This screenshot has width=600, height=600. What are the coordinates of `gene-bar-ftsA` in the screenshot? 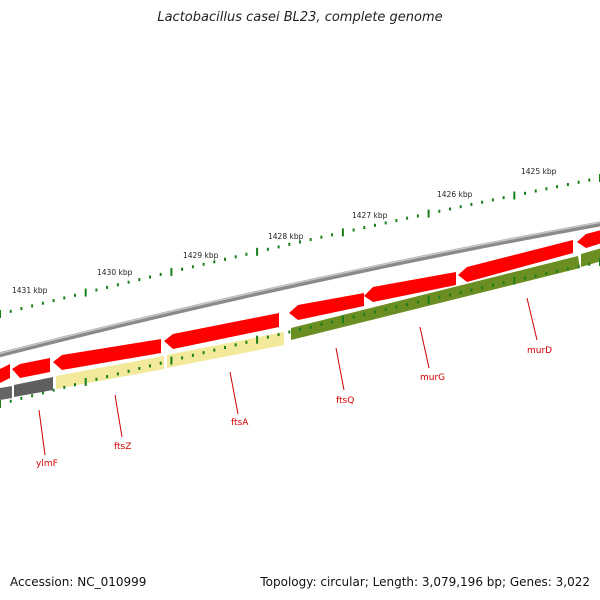 It's located at (225, 350).